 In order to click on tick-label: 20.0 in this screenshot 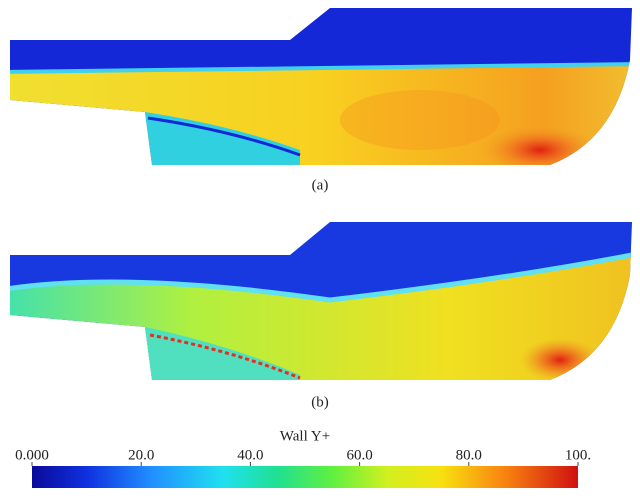, I will do `click(141, 455)`.